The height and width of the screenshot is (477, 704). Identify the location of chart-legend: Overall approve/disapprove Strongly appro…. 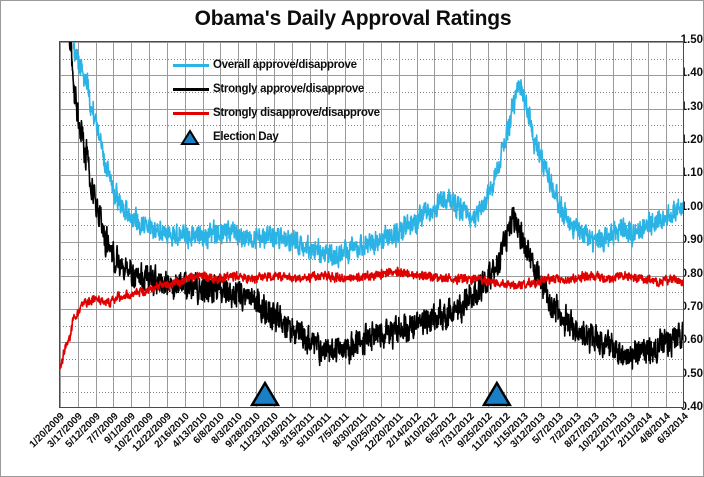
(276, 101).